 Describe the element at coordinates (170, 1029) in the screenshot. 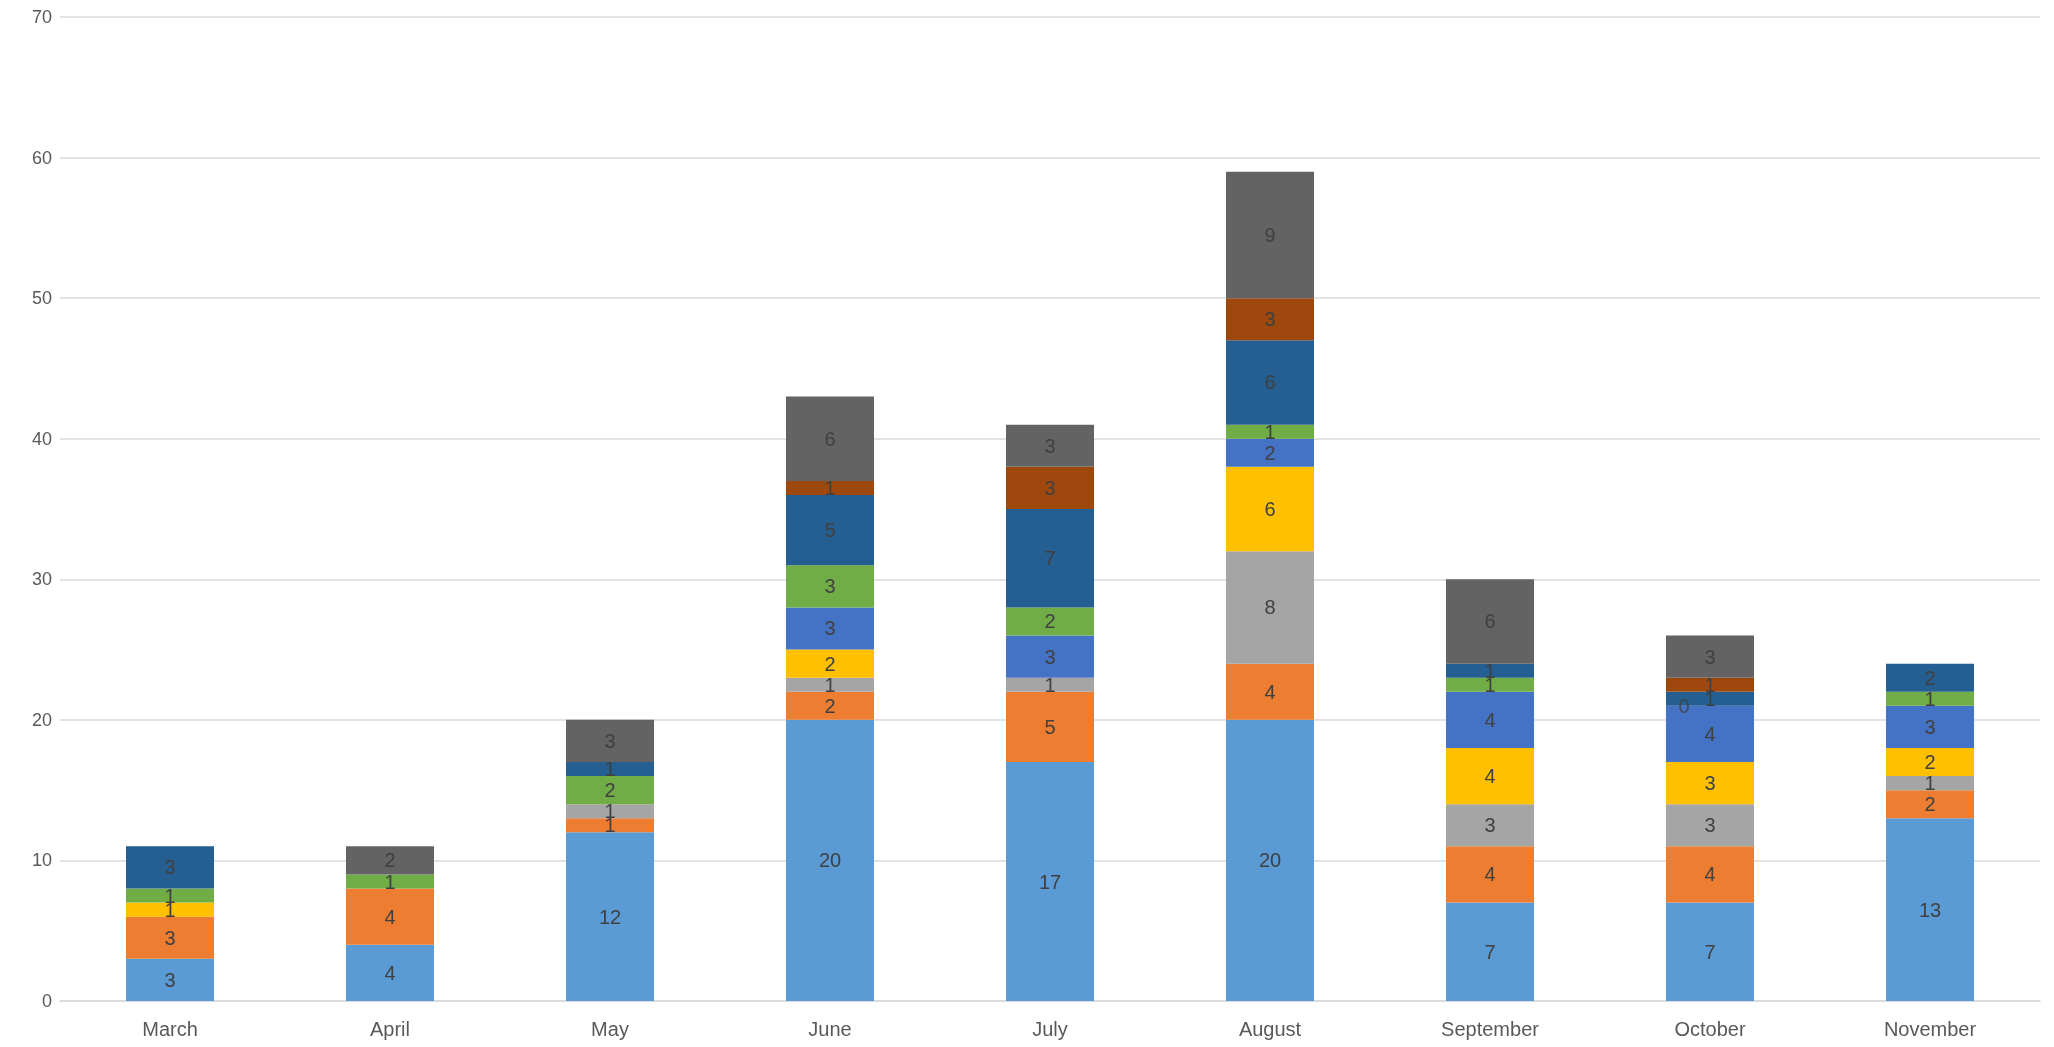

I see `x-tick-label: March` at that location.